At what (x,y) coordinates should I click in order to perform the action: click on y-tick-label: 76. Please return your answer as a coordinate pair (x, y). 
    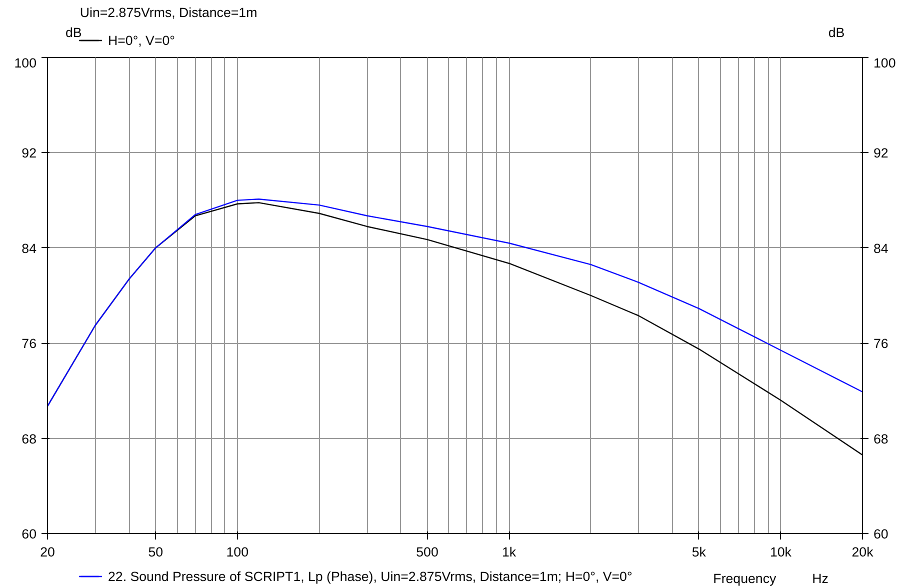
    Looking at the image, I should click on (29, 344).